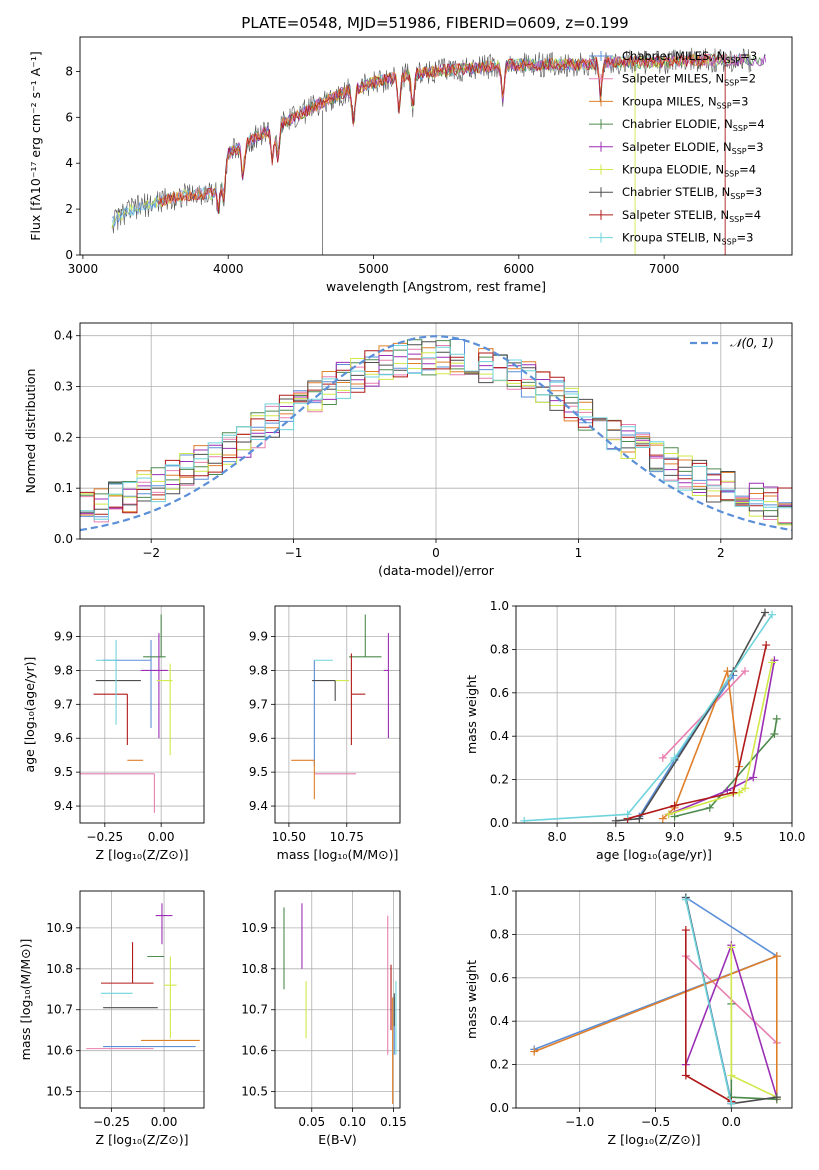  Describe the element at coordinates (254, 1092) in the screenshot. I see `y-tick-label: 10.5` at that location.